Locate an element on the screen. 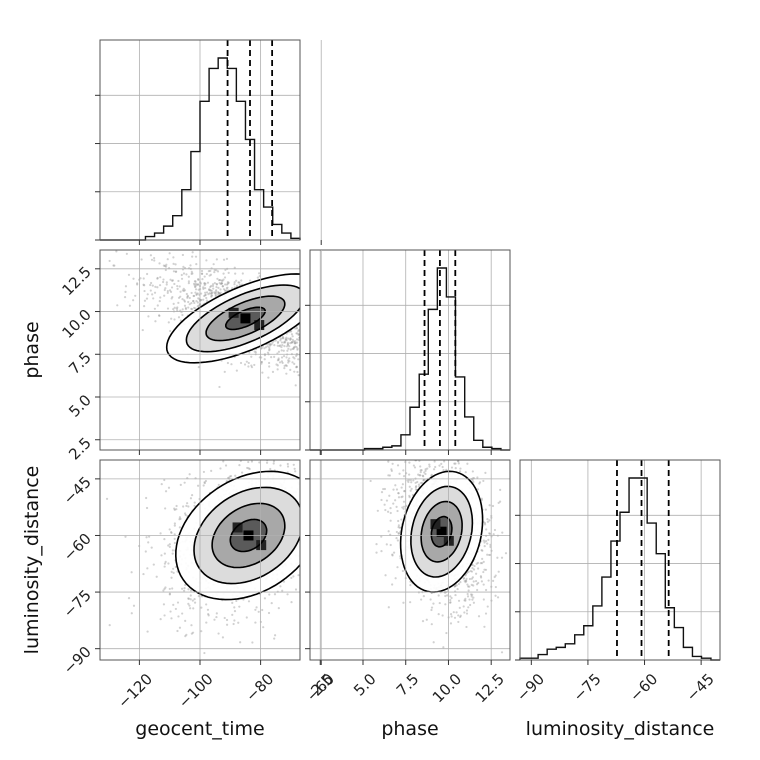  density-peak is located at coordinates (245, 318).